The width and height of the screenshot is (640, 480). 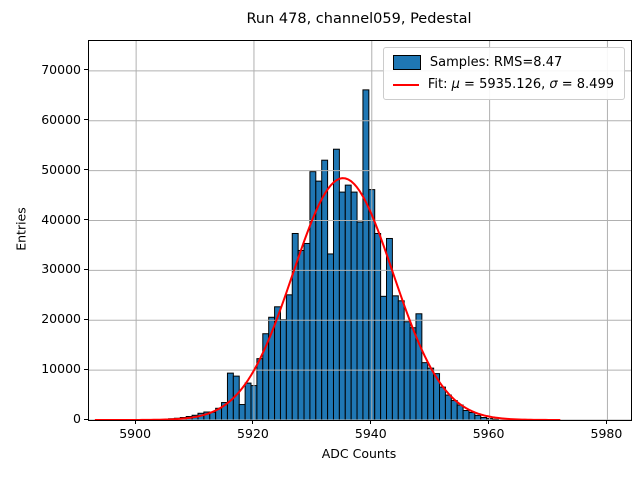 I want to click on x-tick-label: 5940, so click(x=370, y=433).